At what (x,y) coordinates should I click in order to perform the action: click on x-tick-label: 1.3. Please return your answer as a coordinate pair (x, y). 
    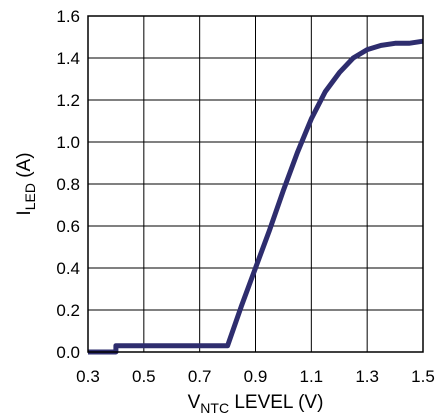
    Looking at the image, I should click on (367, 376).